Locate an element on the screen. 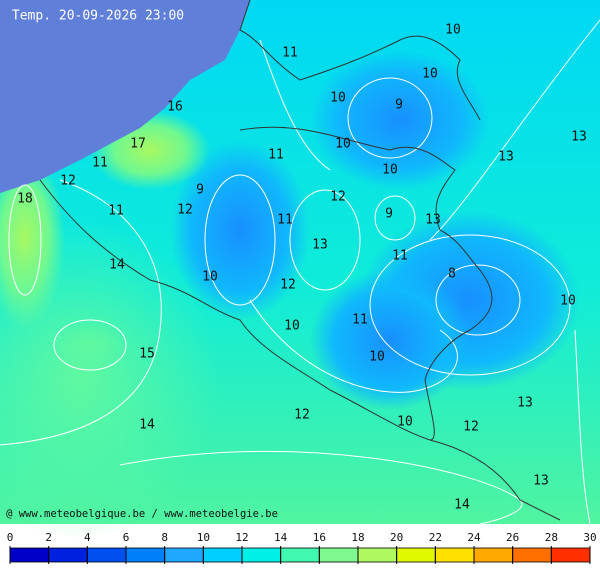  colorbar-tick-label: 10 is located at coordinates (203, 537).